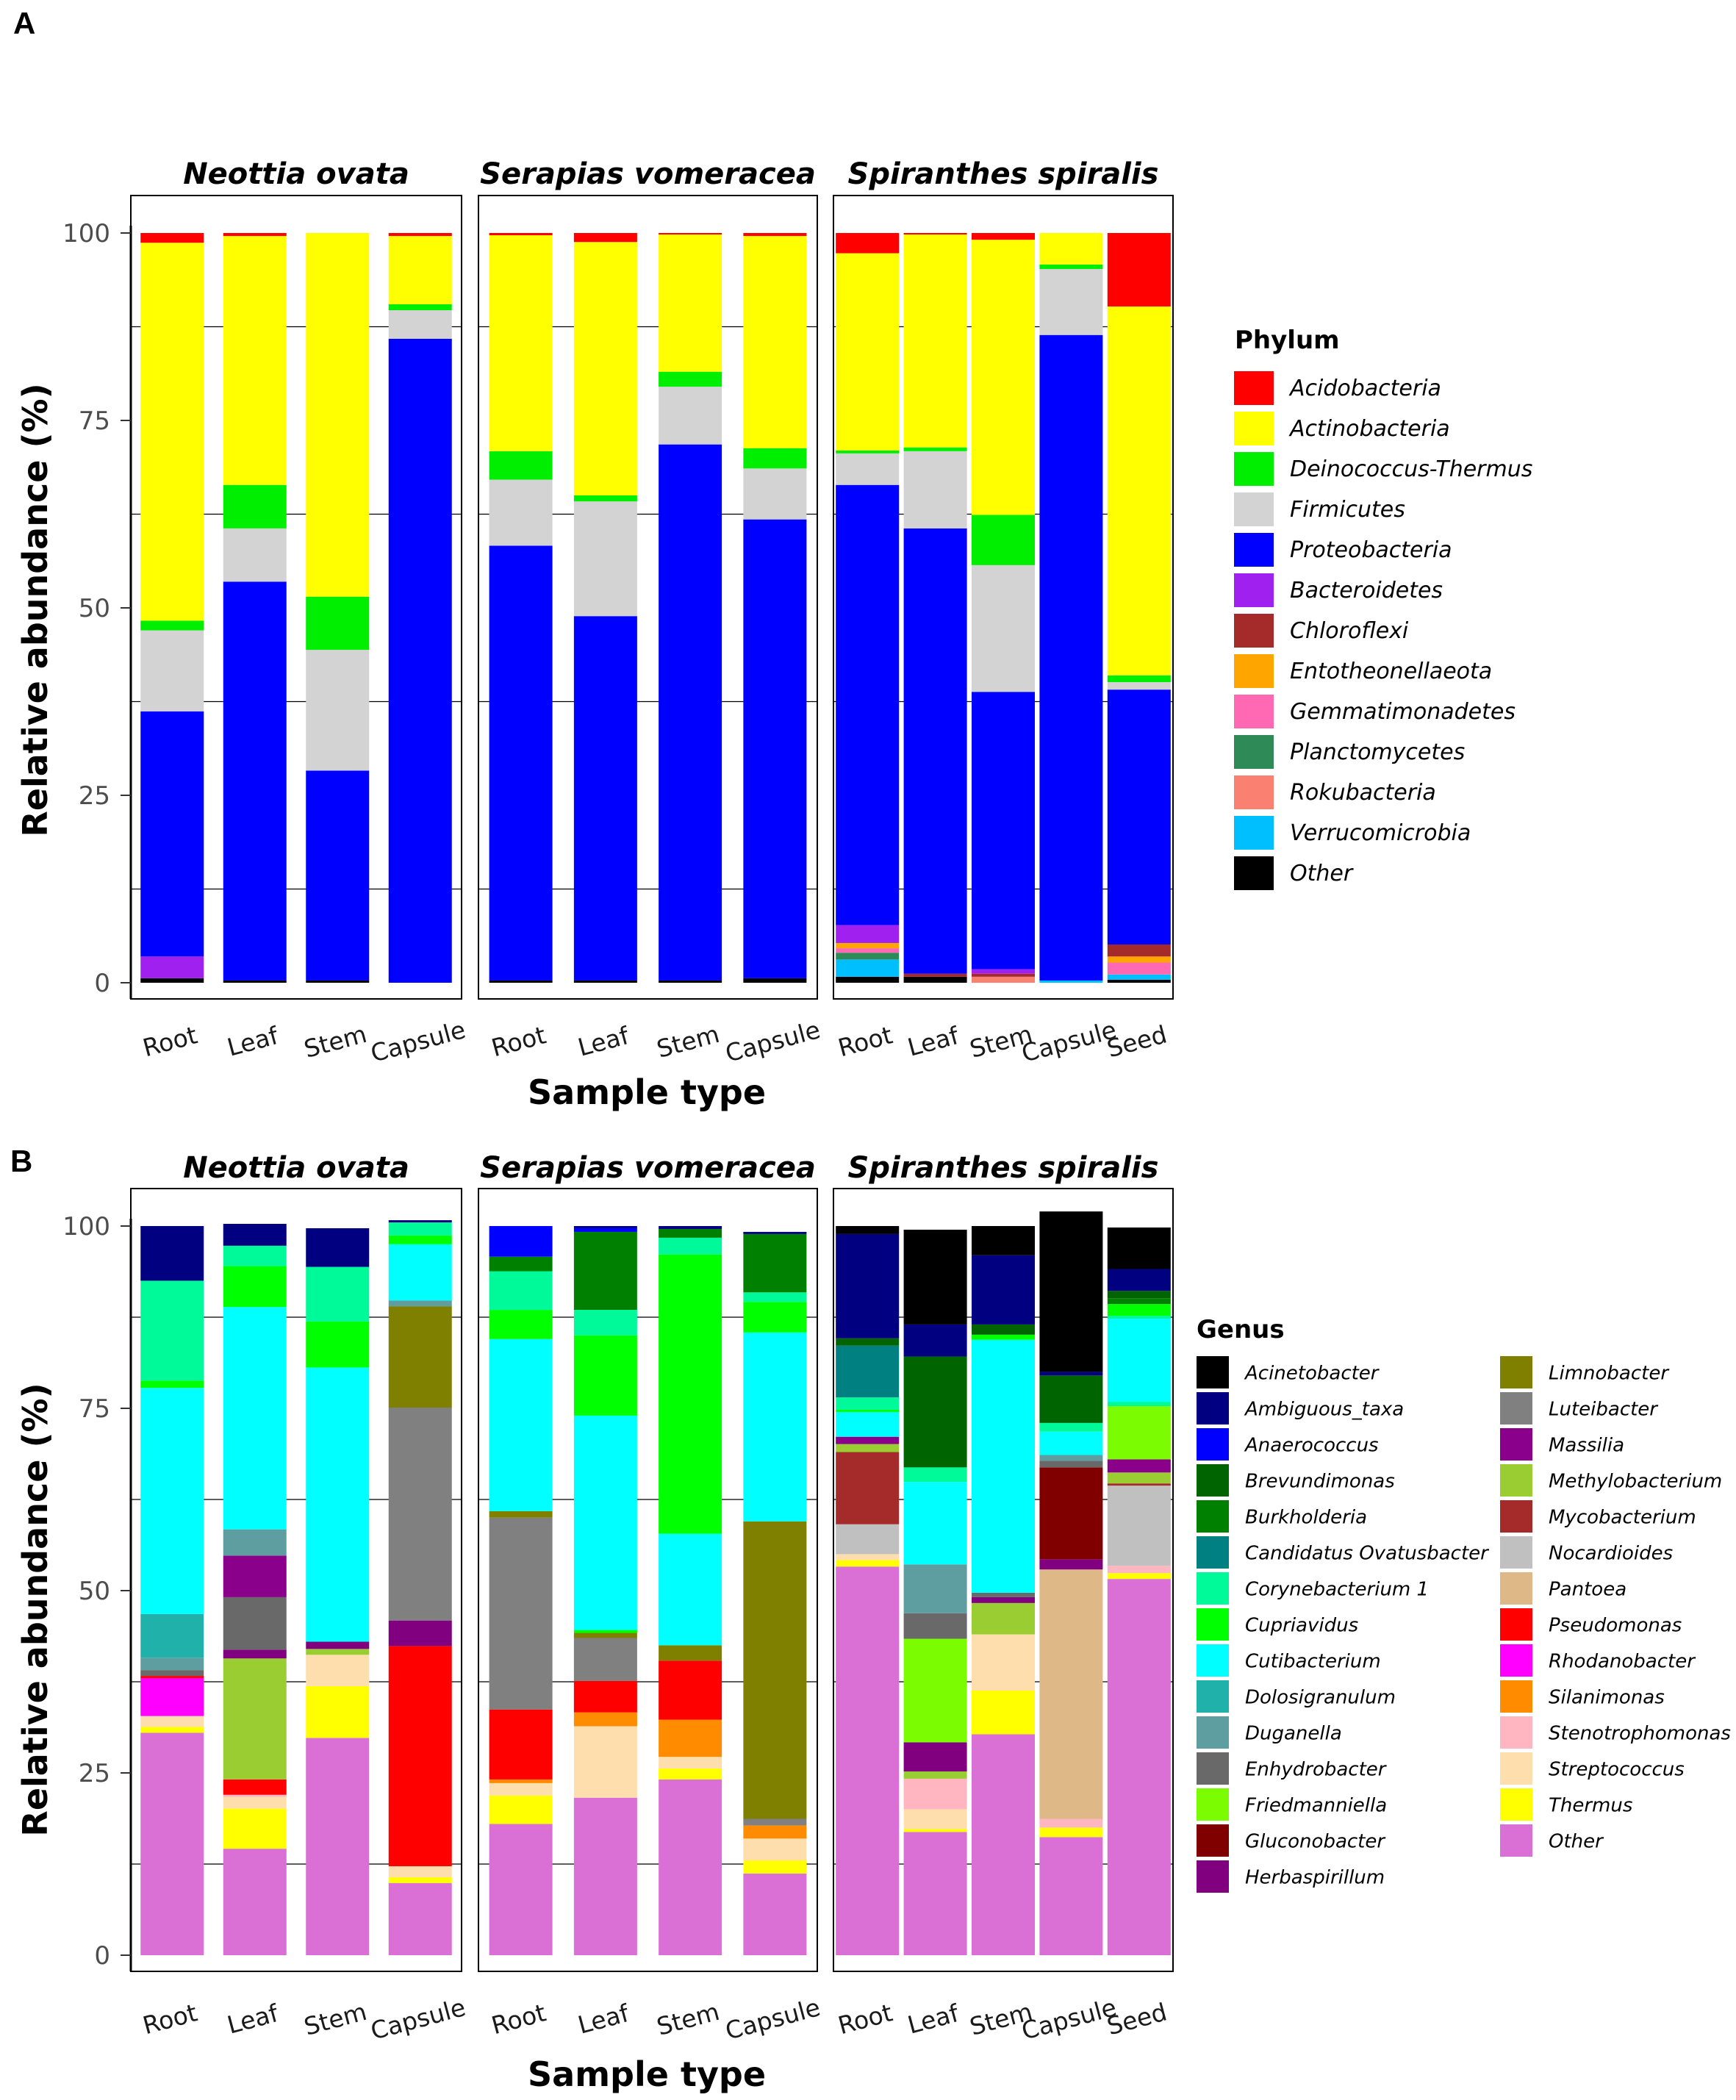 The image size is (1736, 2100). Describe the element at coordinates (1241, 1329) in the screenshot. I see `legend-title: Genus` at that location.